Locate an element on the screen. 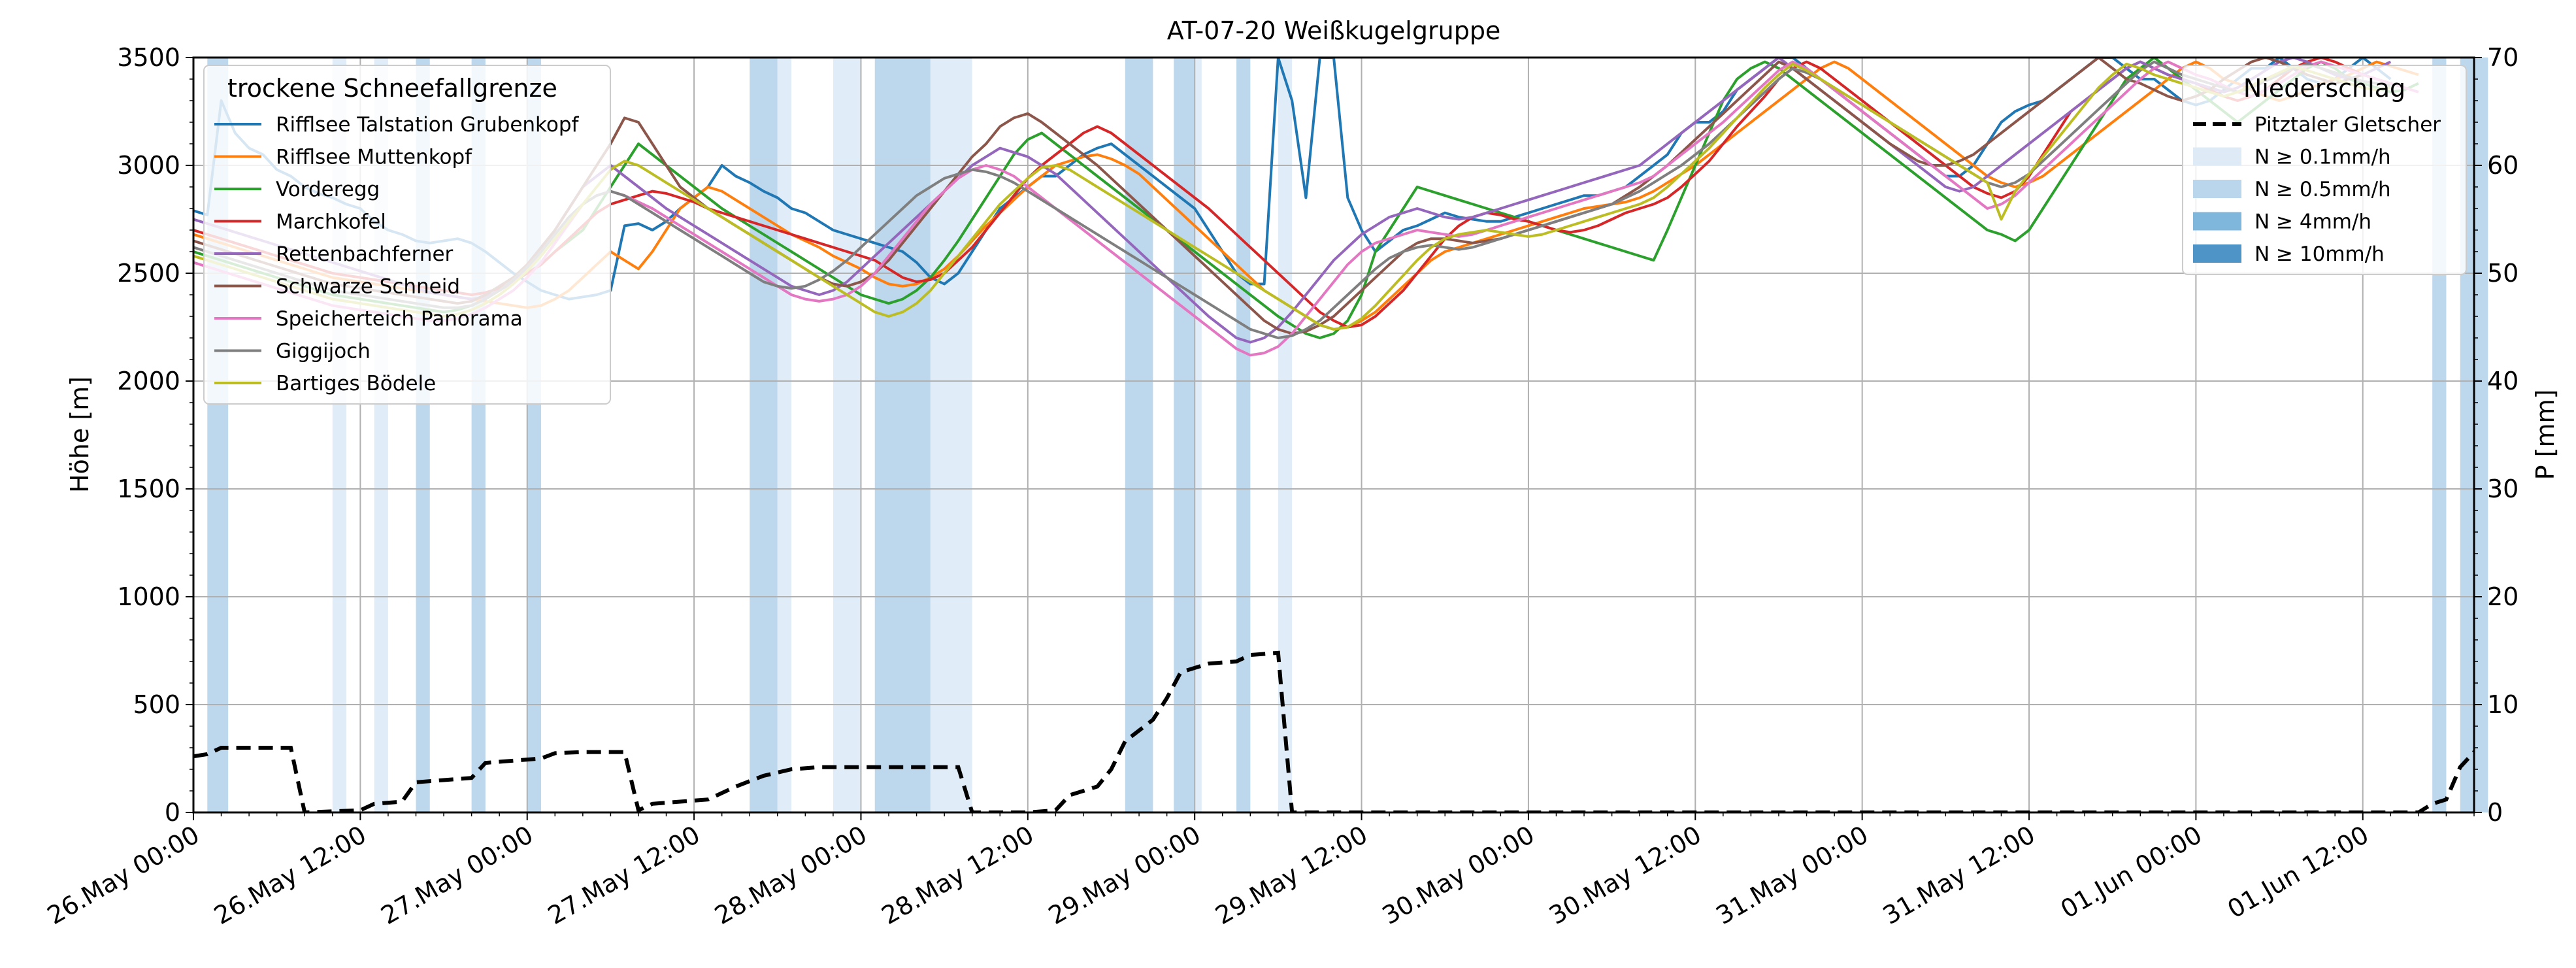 The width and height of the screenshot is (2576, 968). y-left-tick-label: 3000 is located at coordinates (148, 165).